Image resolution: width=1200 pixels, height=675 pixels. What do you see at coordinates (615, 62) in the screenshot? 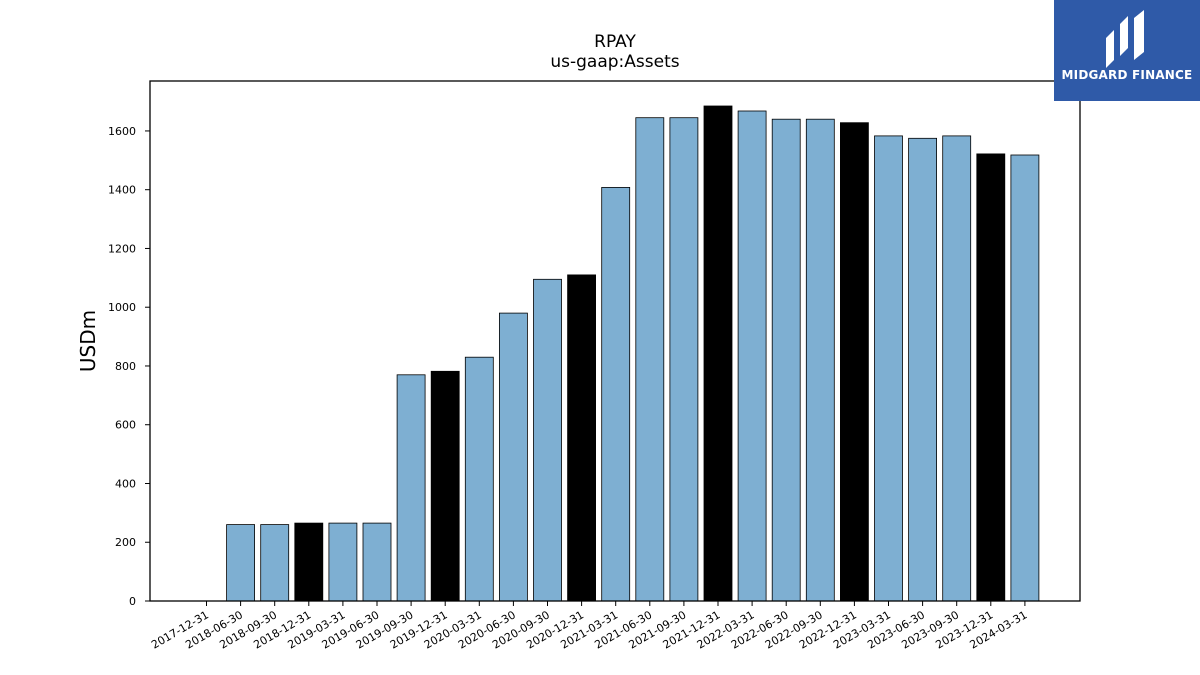
I see `chart-subtitle: us-gaap:Assets` at bounding box center [615, 62].